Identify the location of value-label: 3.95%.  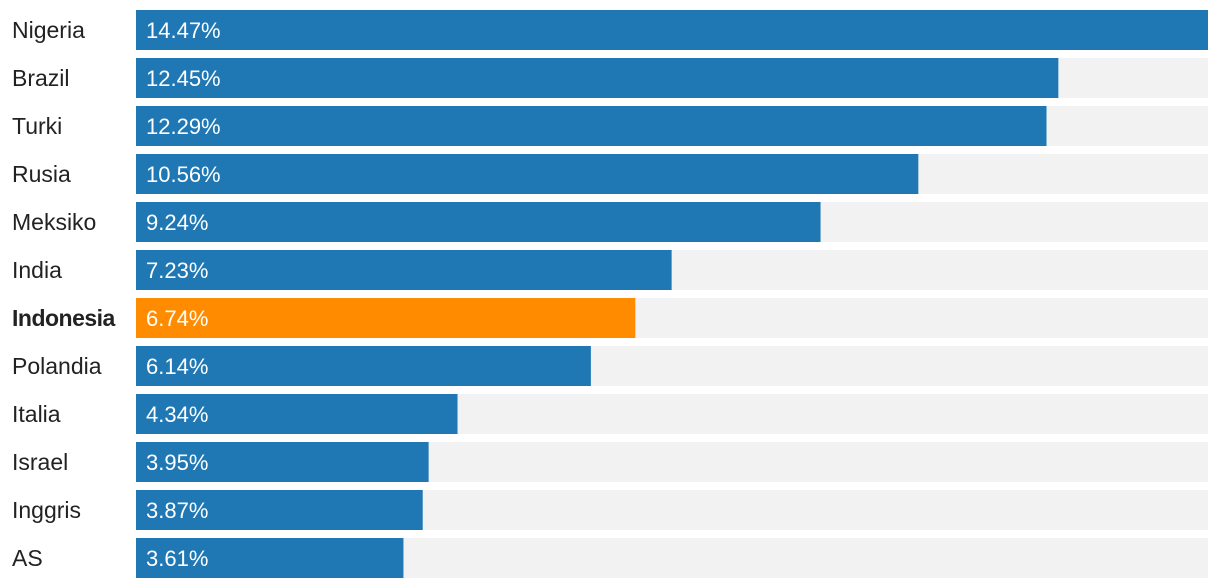
(177, 462).